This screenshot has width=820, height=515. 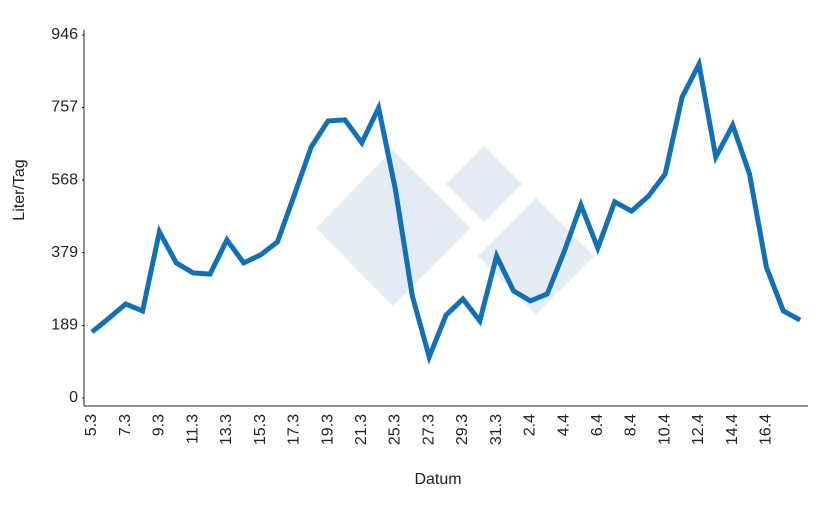 I want to click on x-tick-label: 4.4, so click(x=563, y=425).